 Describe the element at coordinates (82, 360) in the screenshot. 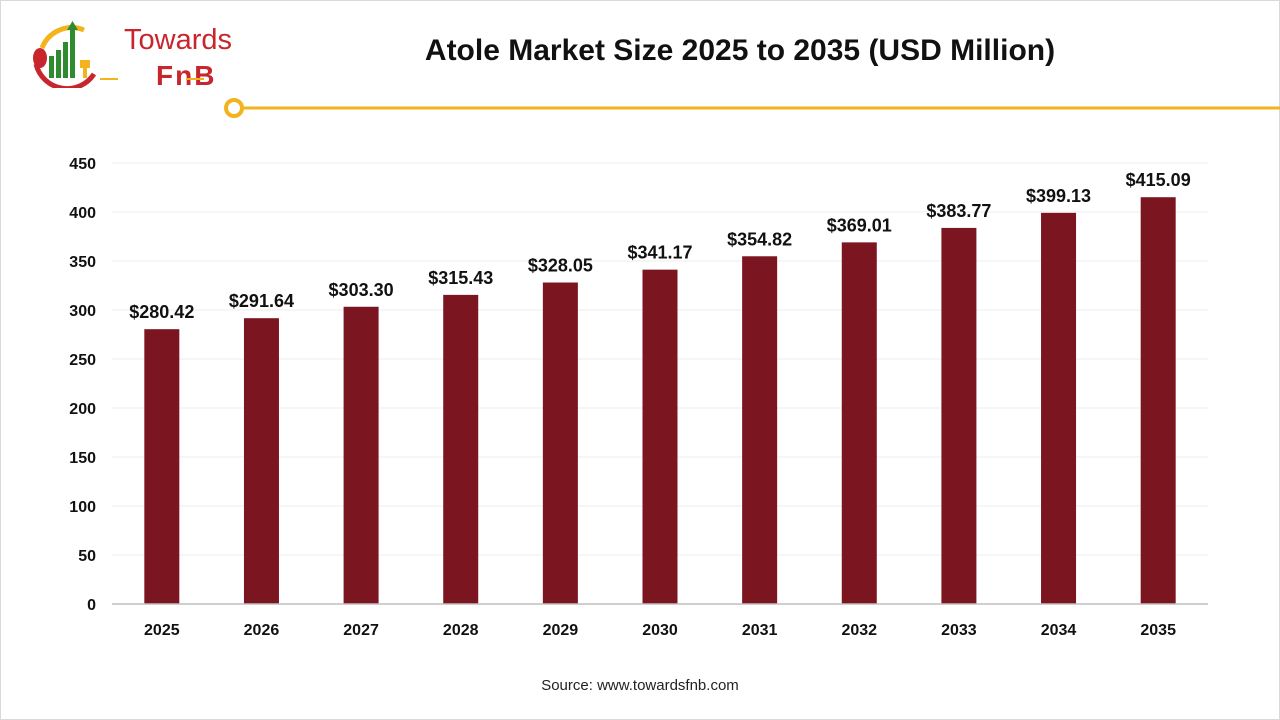

I see `y-tick-label: 250` at that location.